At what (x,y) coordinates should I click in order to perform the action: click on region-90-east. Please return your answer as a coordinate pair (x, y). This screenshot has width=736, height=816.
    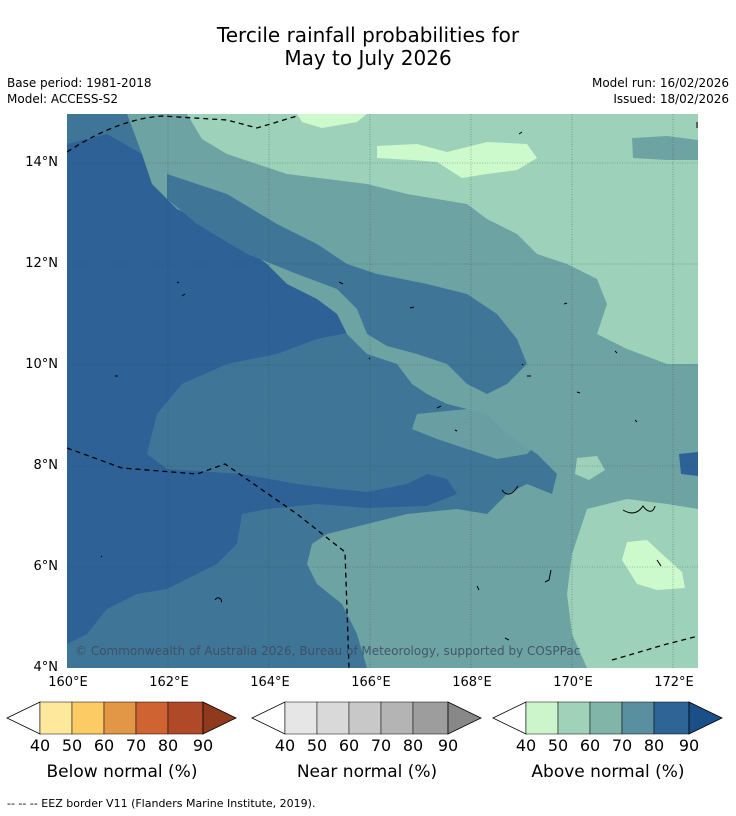
    Looking at the image, I should click on (688, 464).